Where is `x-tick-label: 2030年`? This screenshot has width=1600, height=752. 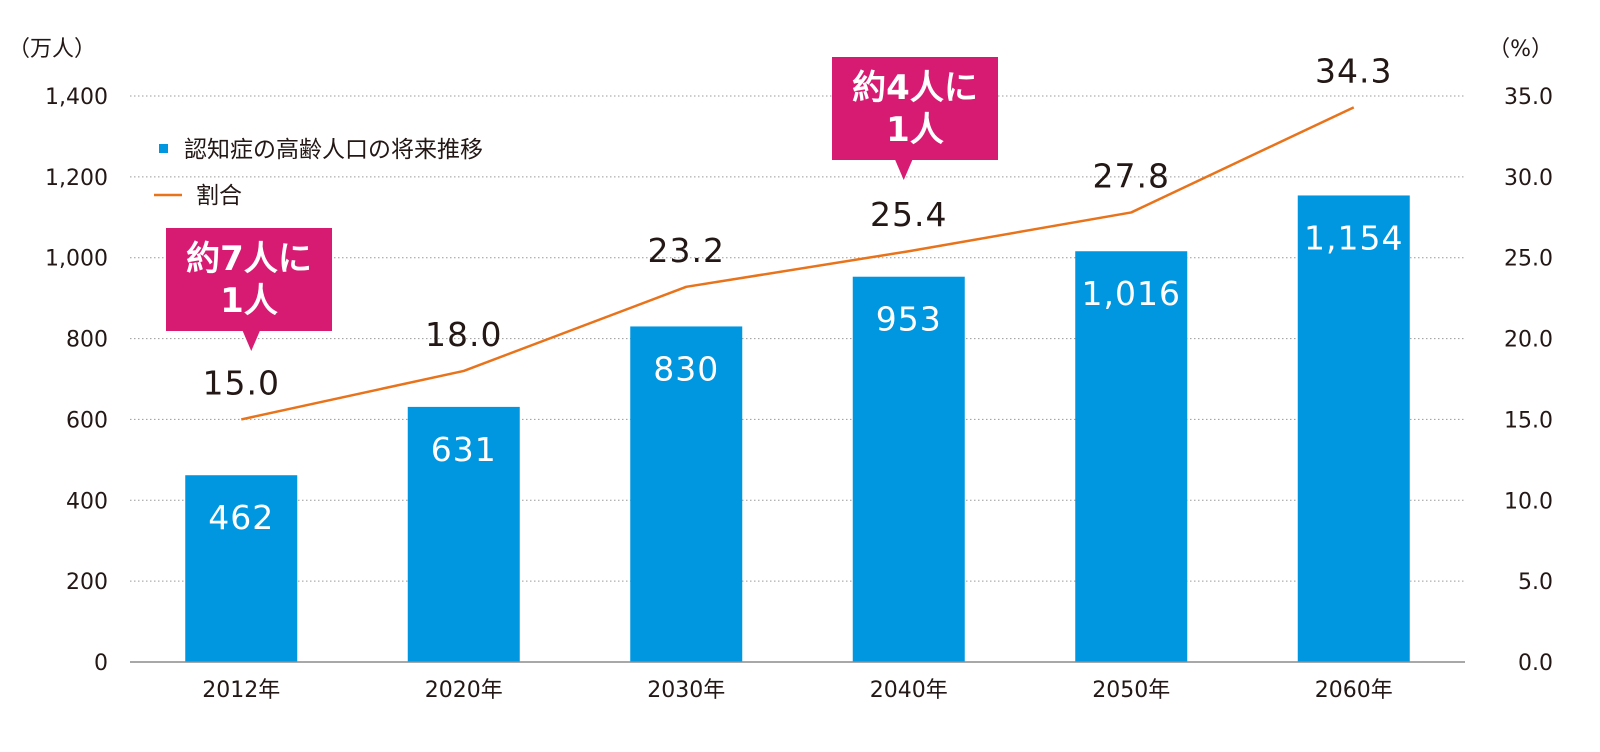 x-tick-label: 2030年 is located at coordinates (686, 690).